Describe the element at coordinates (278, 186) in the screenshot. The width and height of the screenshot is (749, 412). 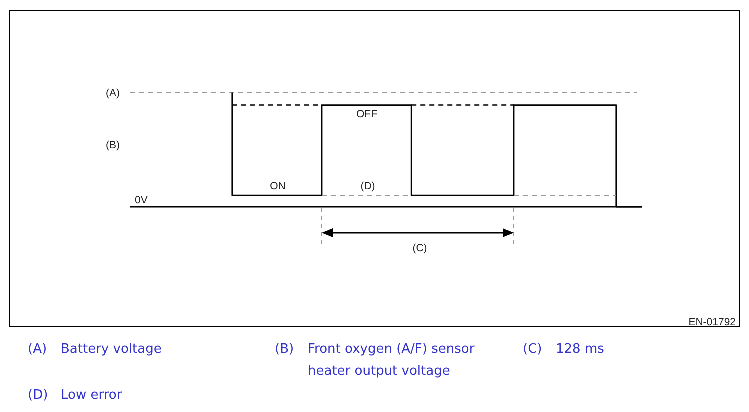
I see `annotation: ON` at that location.